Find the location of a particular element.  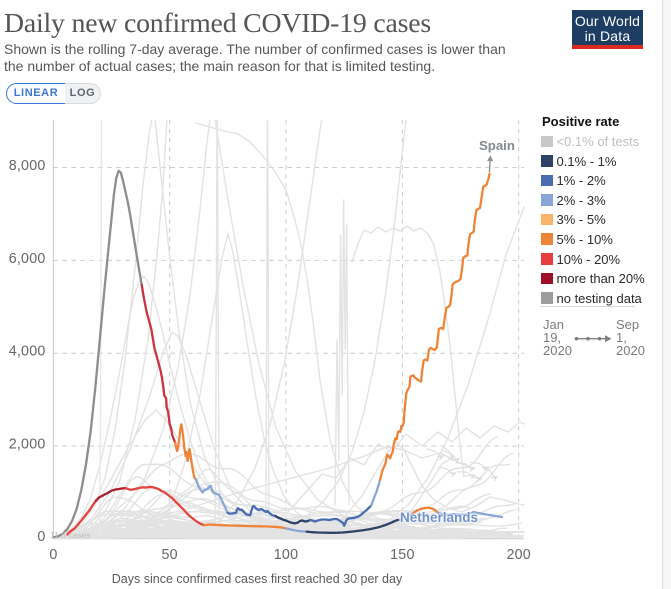

svg-text: 6,000 is located at coordinates (27, 259).